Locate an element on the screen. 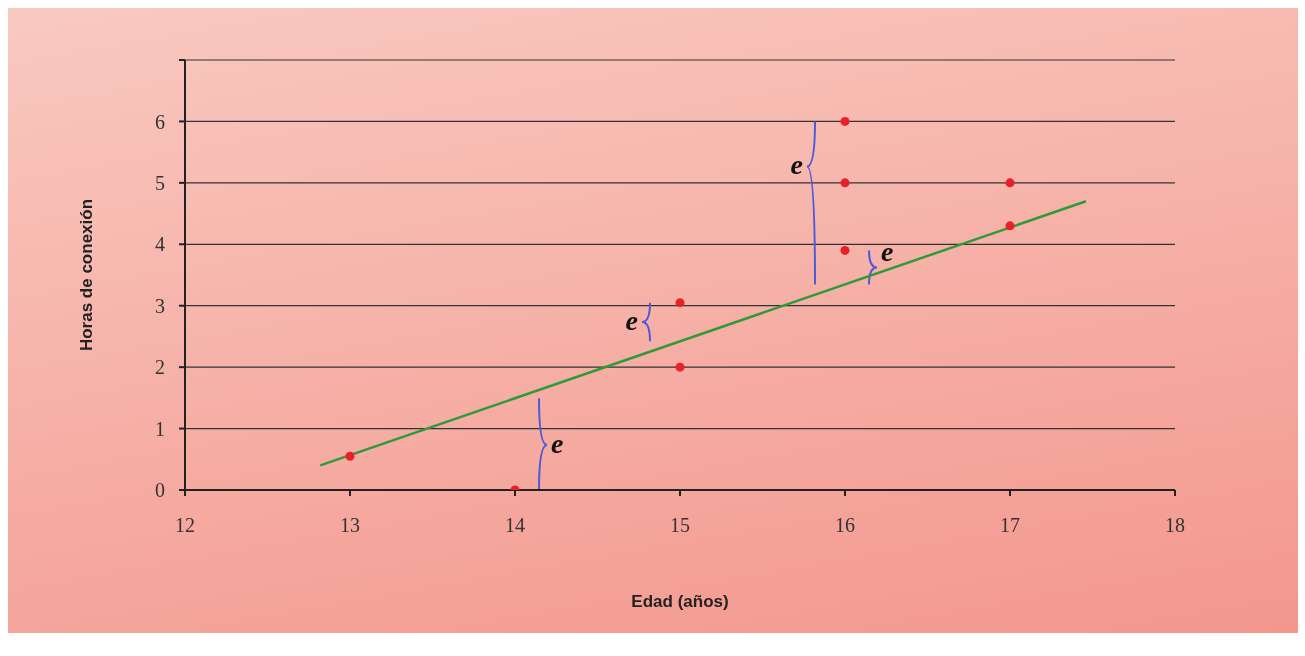 The height and width of the screenshot is (656, 1305). y-tick-label: 0 is located at coordinates (160, 490).